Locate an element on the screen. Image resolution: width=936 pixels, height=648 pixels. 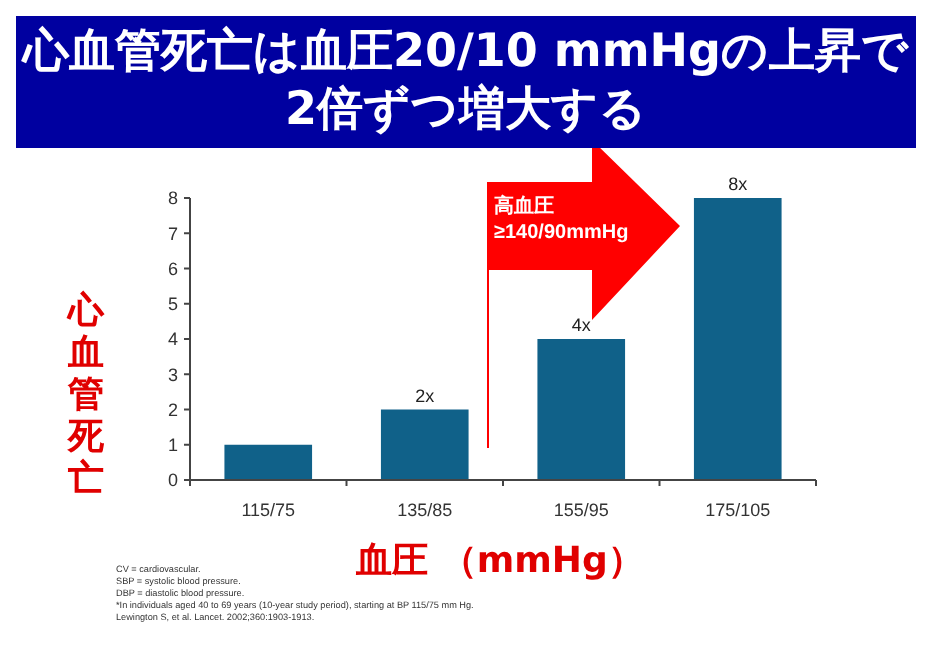
annotation: 高血圧 ≥140/90mmHg is located at coordinates (561, 219).